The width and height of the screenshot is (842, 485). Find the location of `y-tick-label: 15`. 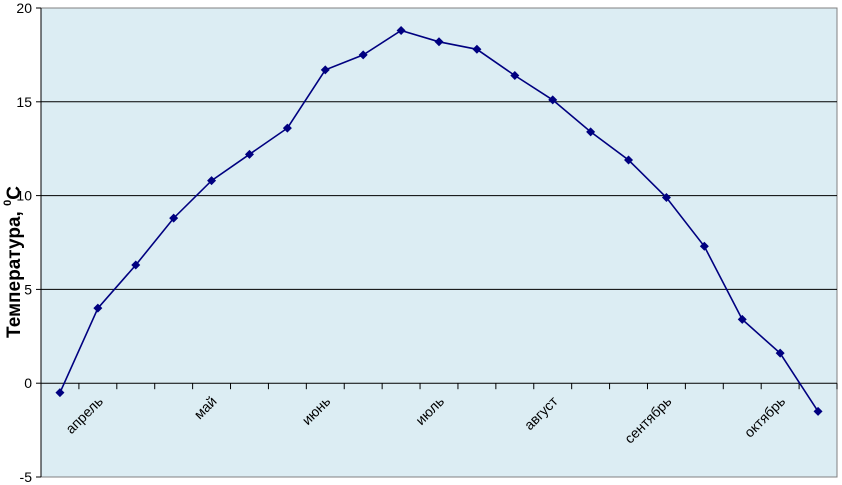

y-tick-label: 15 is located at coordinates (24, 102).